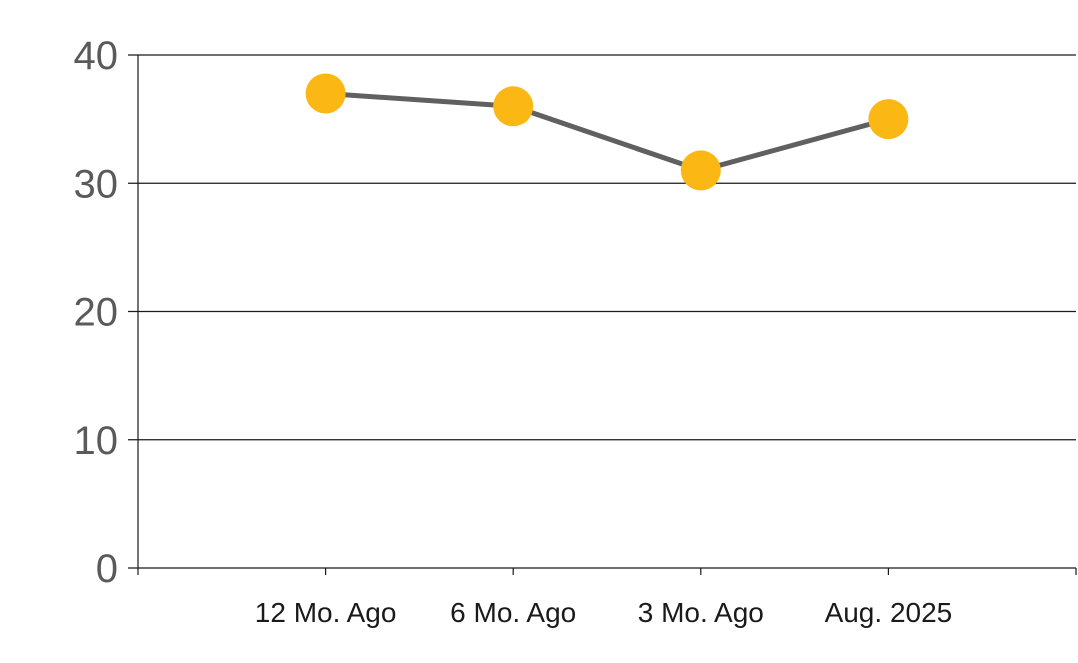  What do you see at coordinates (96, 441) in the screenshot?
I see `y-tick-label: 10` at bounding box center [96, 441].